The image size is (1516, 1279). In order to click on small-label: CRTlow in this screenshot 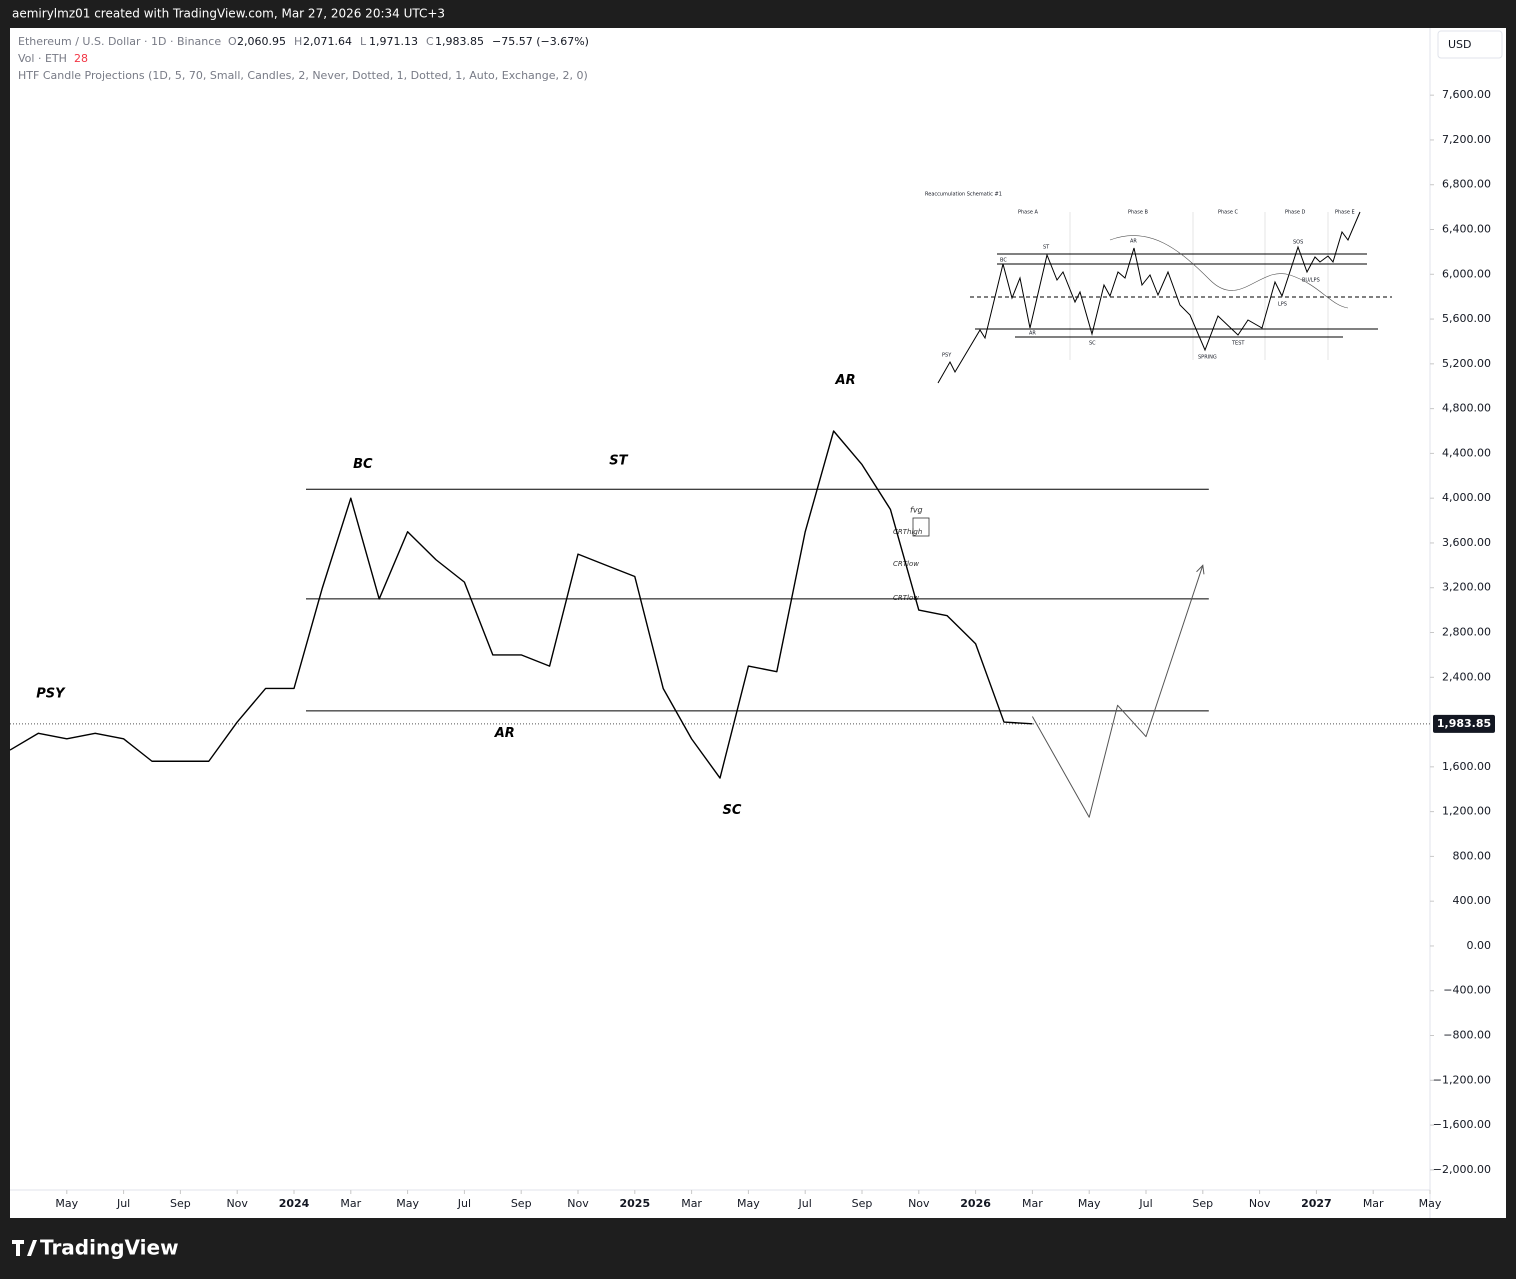, I will do `click(906, 598)`.